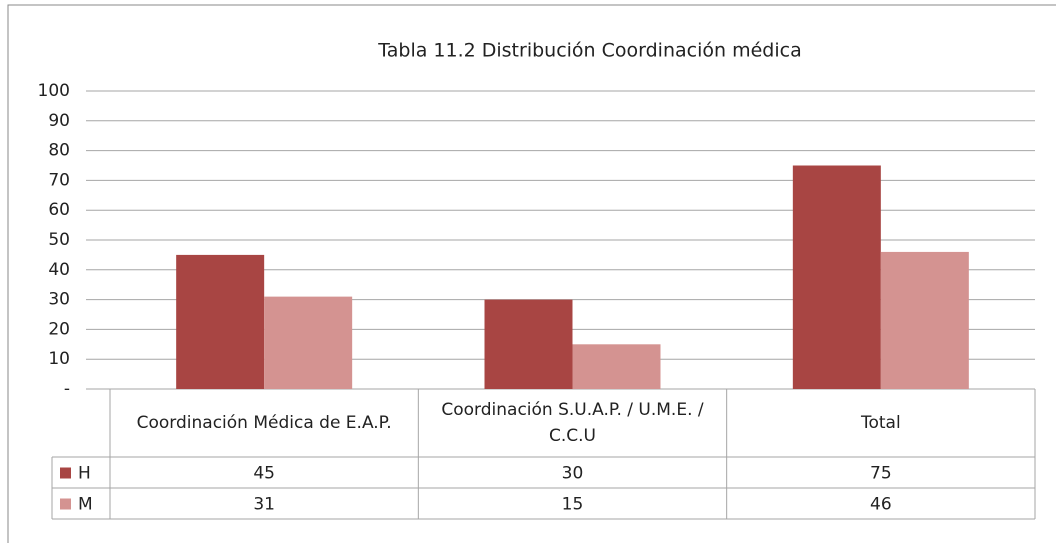 The height and width of the screenshot is (543, 1056). I want to click on table-value: 46, so click(881, 505).